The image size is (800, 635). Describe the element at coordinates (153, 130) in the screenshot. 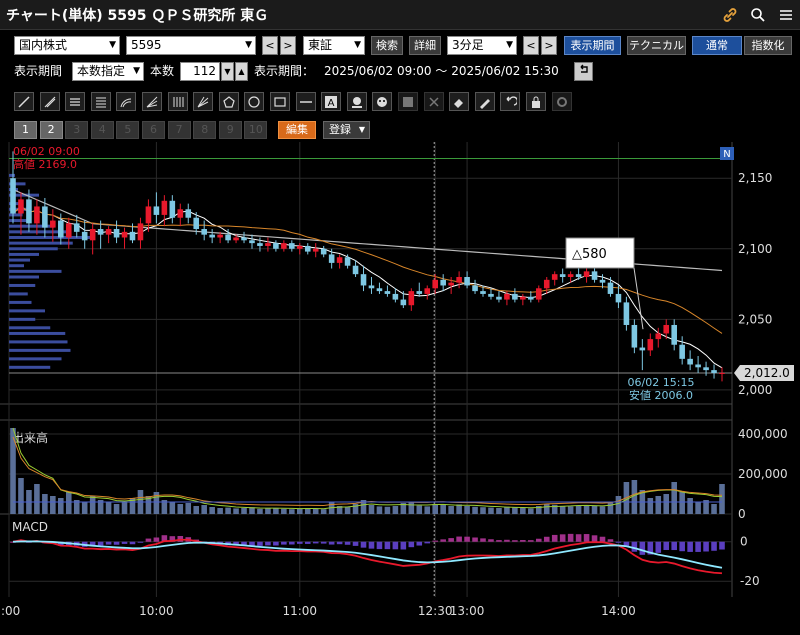

I see `page-button-6: 6` at that location.